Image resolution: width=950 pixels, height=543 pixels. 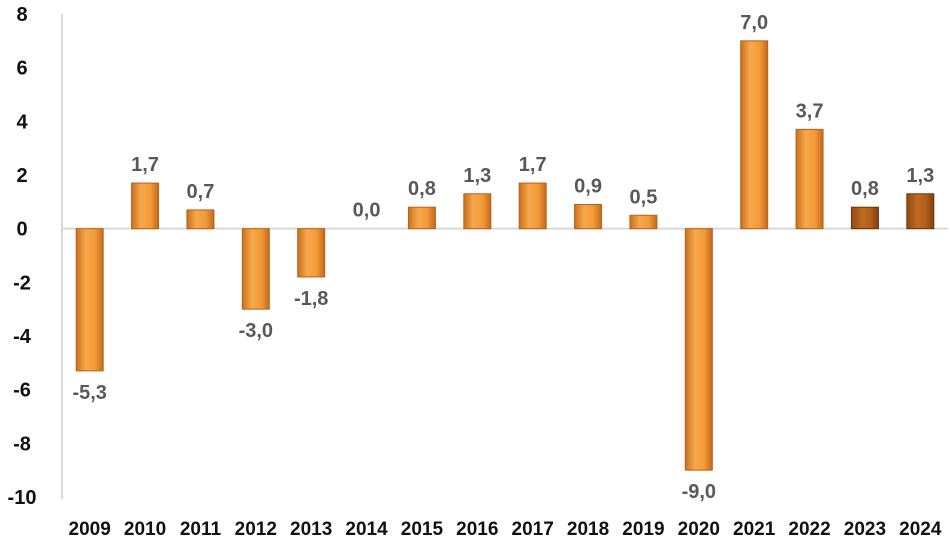 I want to click on y-tick-label: -10, so click(x=22, y=498).